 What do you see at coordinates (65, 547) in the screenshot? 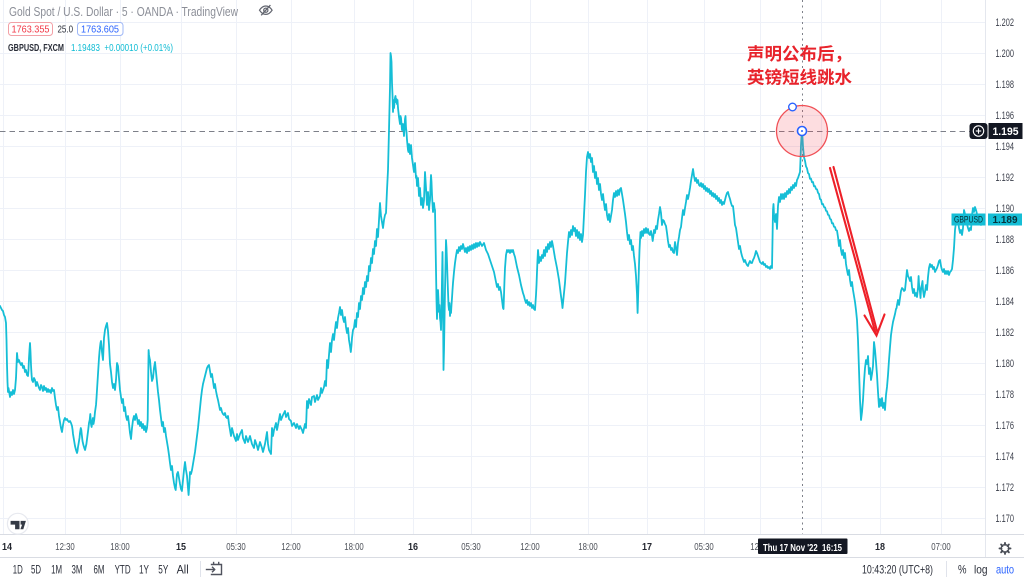
I see `svg-text: 12:30` at bounding box center [65, 547].